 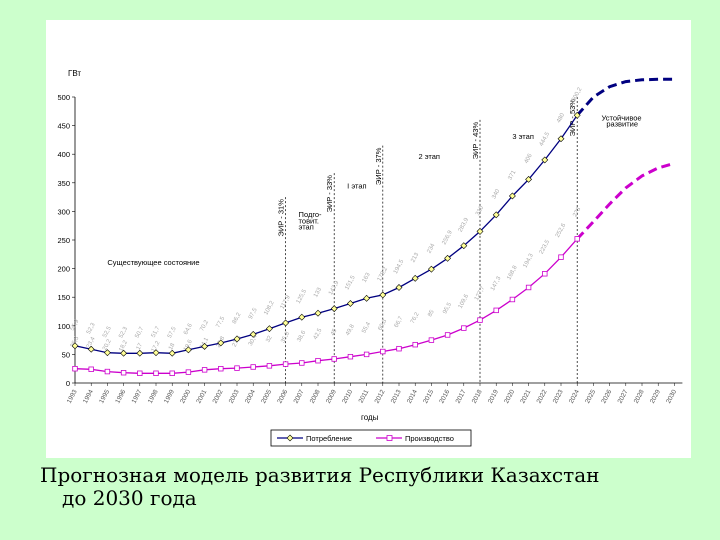 I want to click on data-label: 57,5, so click(x=172, y=333).